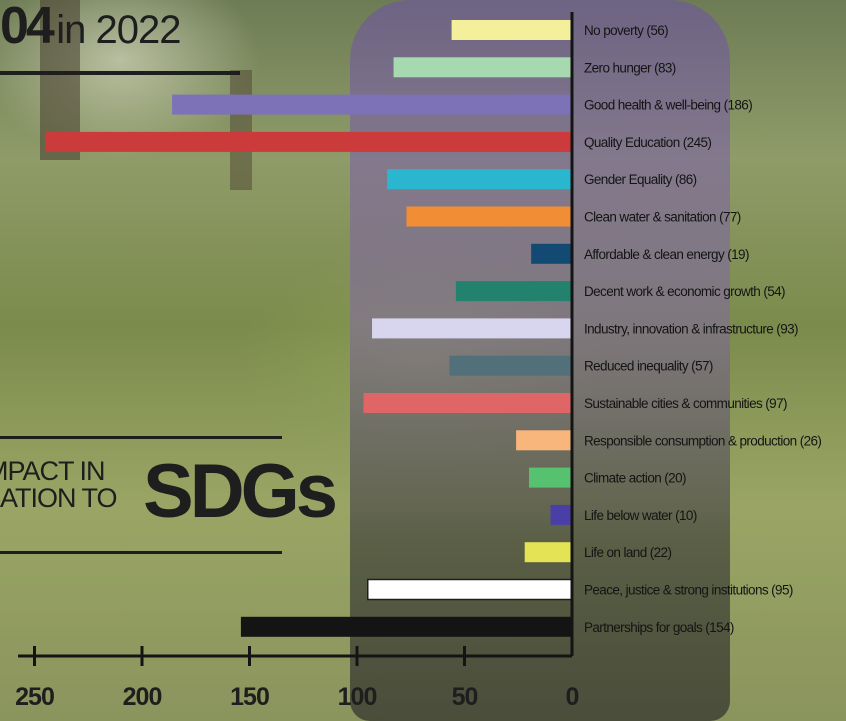 This screenshot has height=721, width=846. I want to click on bar-label-15: Life on land (22), so click(627, 552).